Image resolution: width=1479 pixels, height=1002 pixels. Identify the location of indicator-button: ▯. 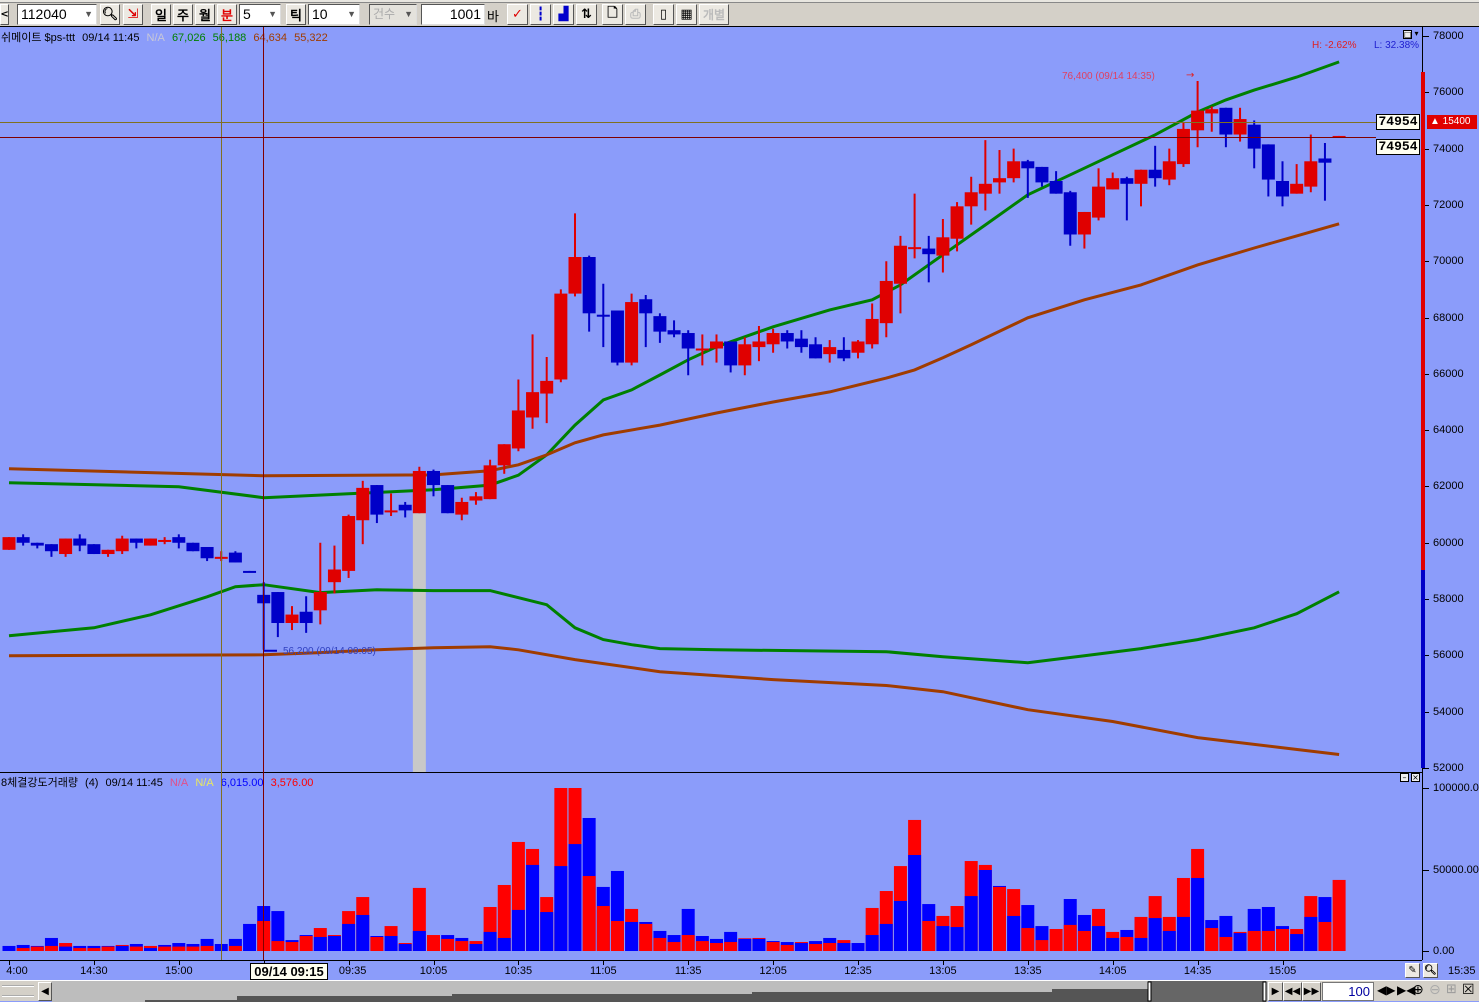
(663, 14).